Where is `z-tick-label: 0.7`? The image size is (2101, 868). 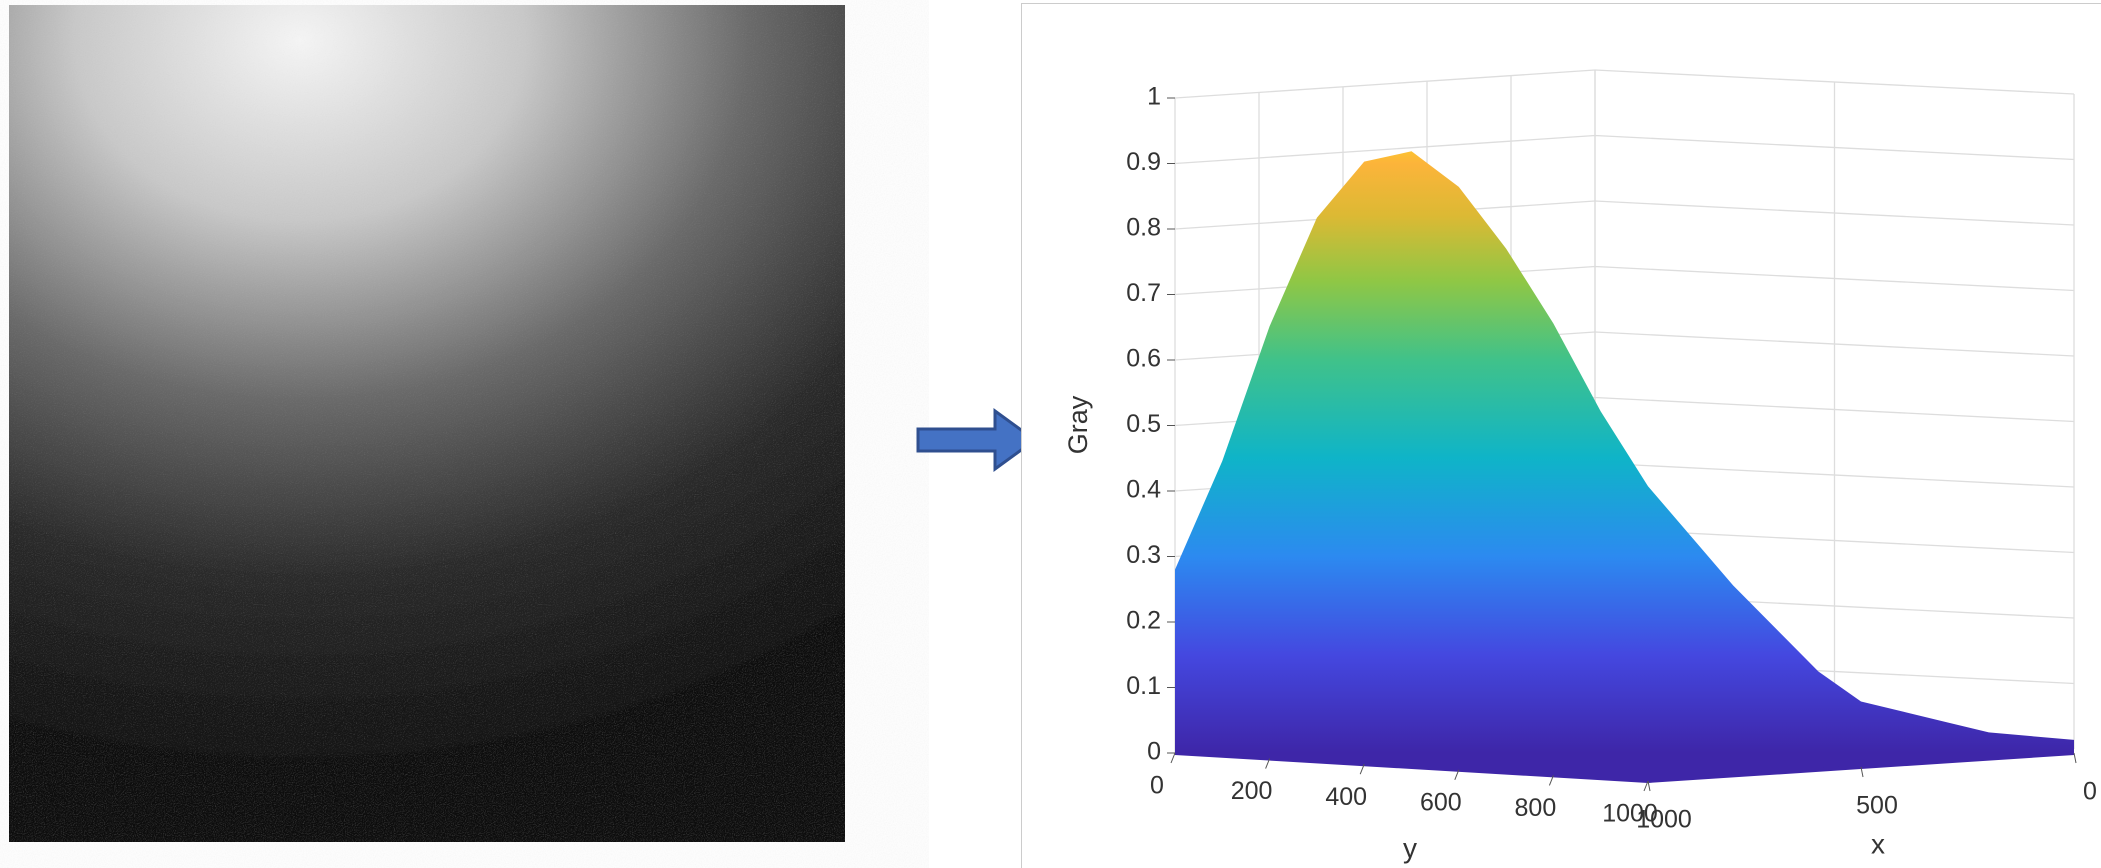 z-tick-label: 0.7 is located at coordinates (1143, 293).